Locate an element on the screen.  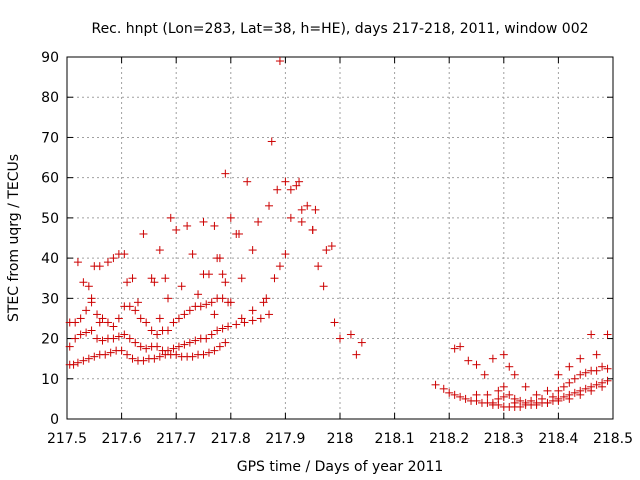
x-axis-title: GPS time / Days of year 2011 is located at coordinates (340, 467).